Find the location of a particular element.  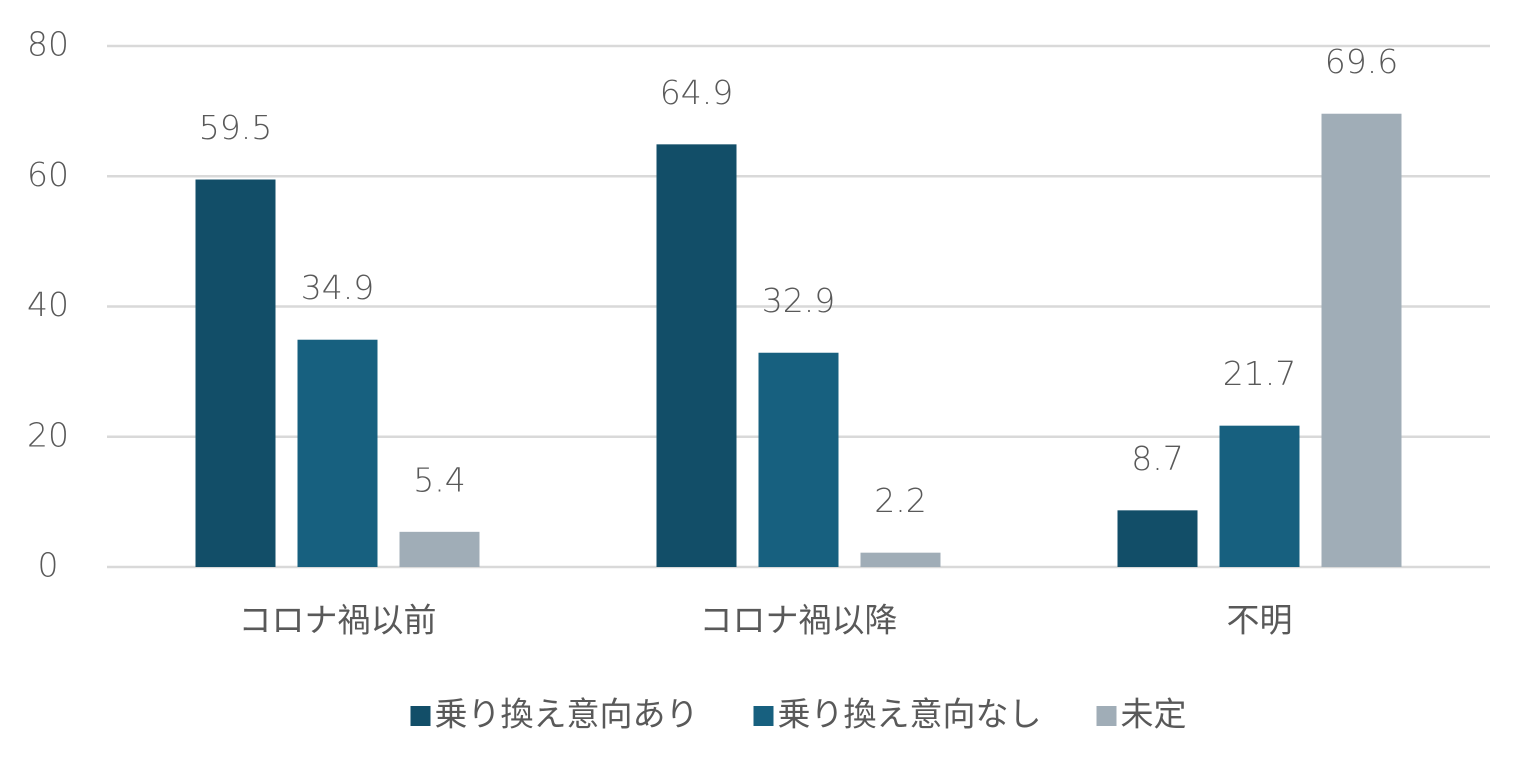

data-label: 5.4 is located at coordinates (439, 479).